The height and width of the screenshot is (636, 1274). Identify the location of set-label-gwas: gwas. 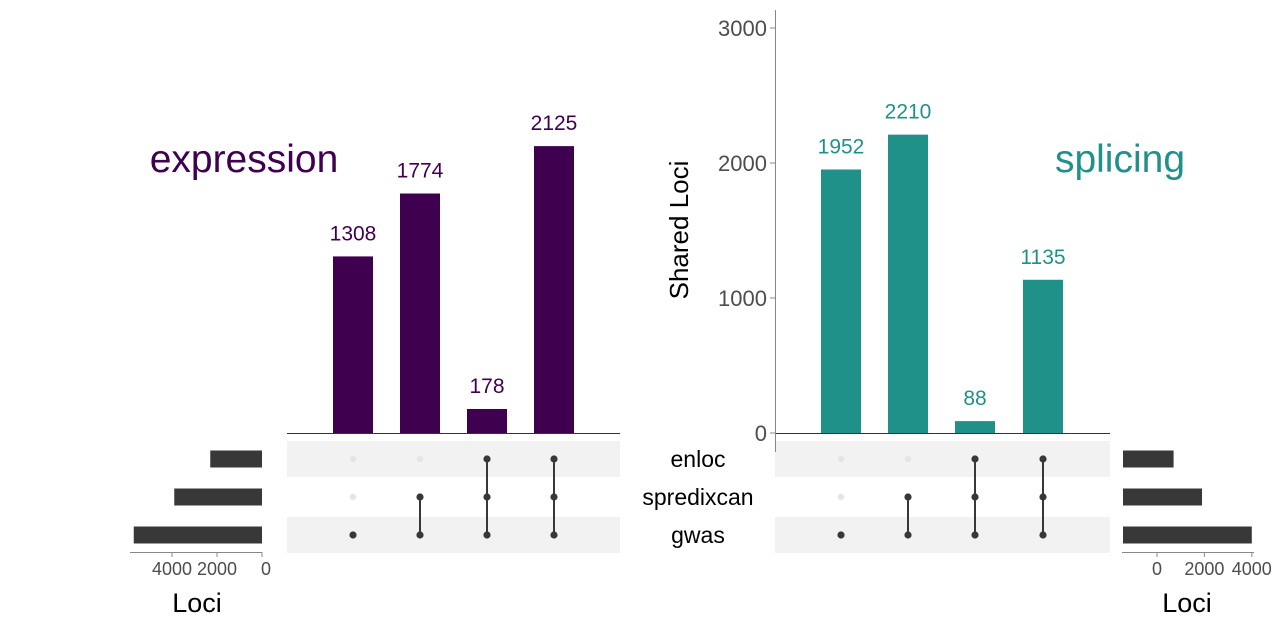
(698, 535).